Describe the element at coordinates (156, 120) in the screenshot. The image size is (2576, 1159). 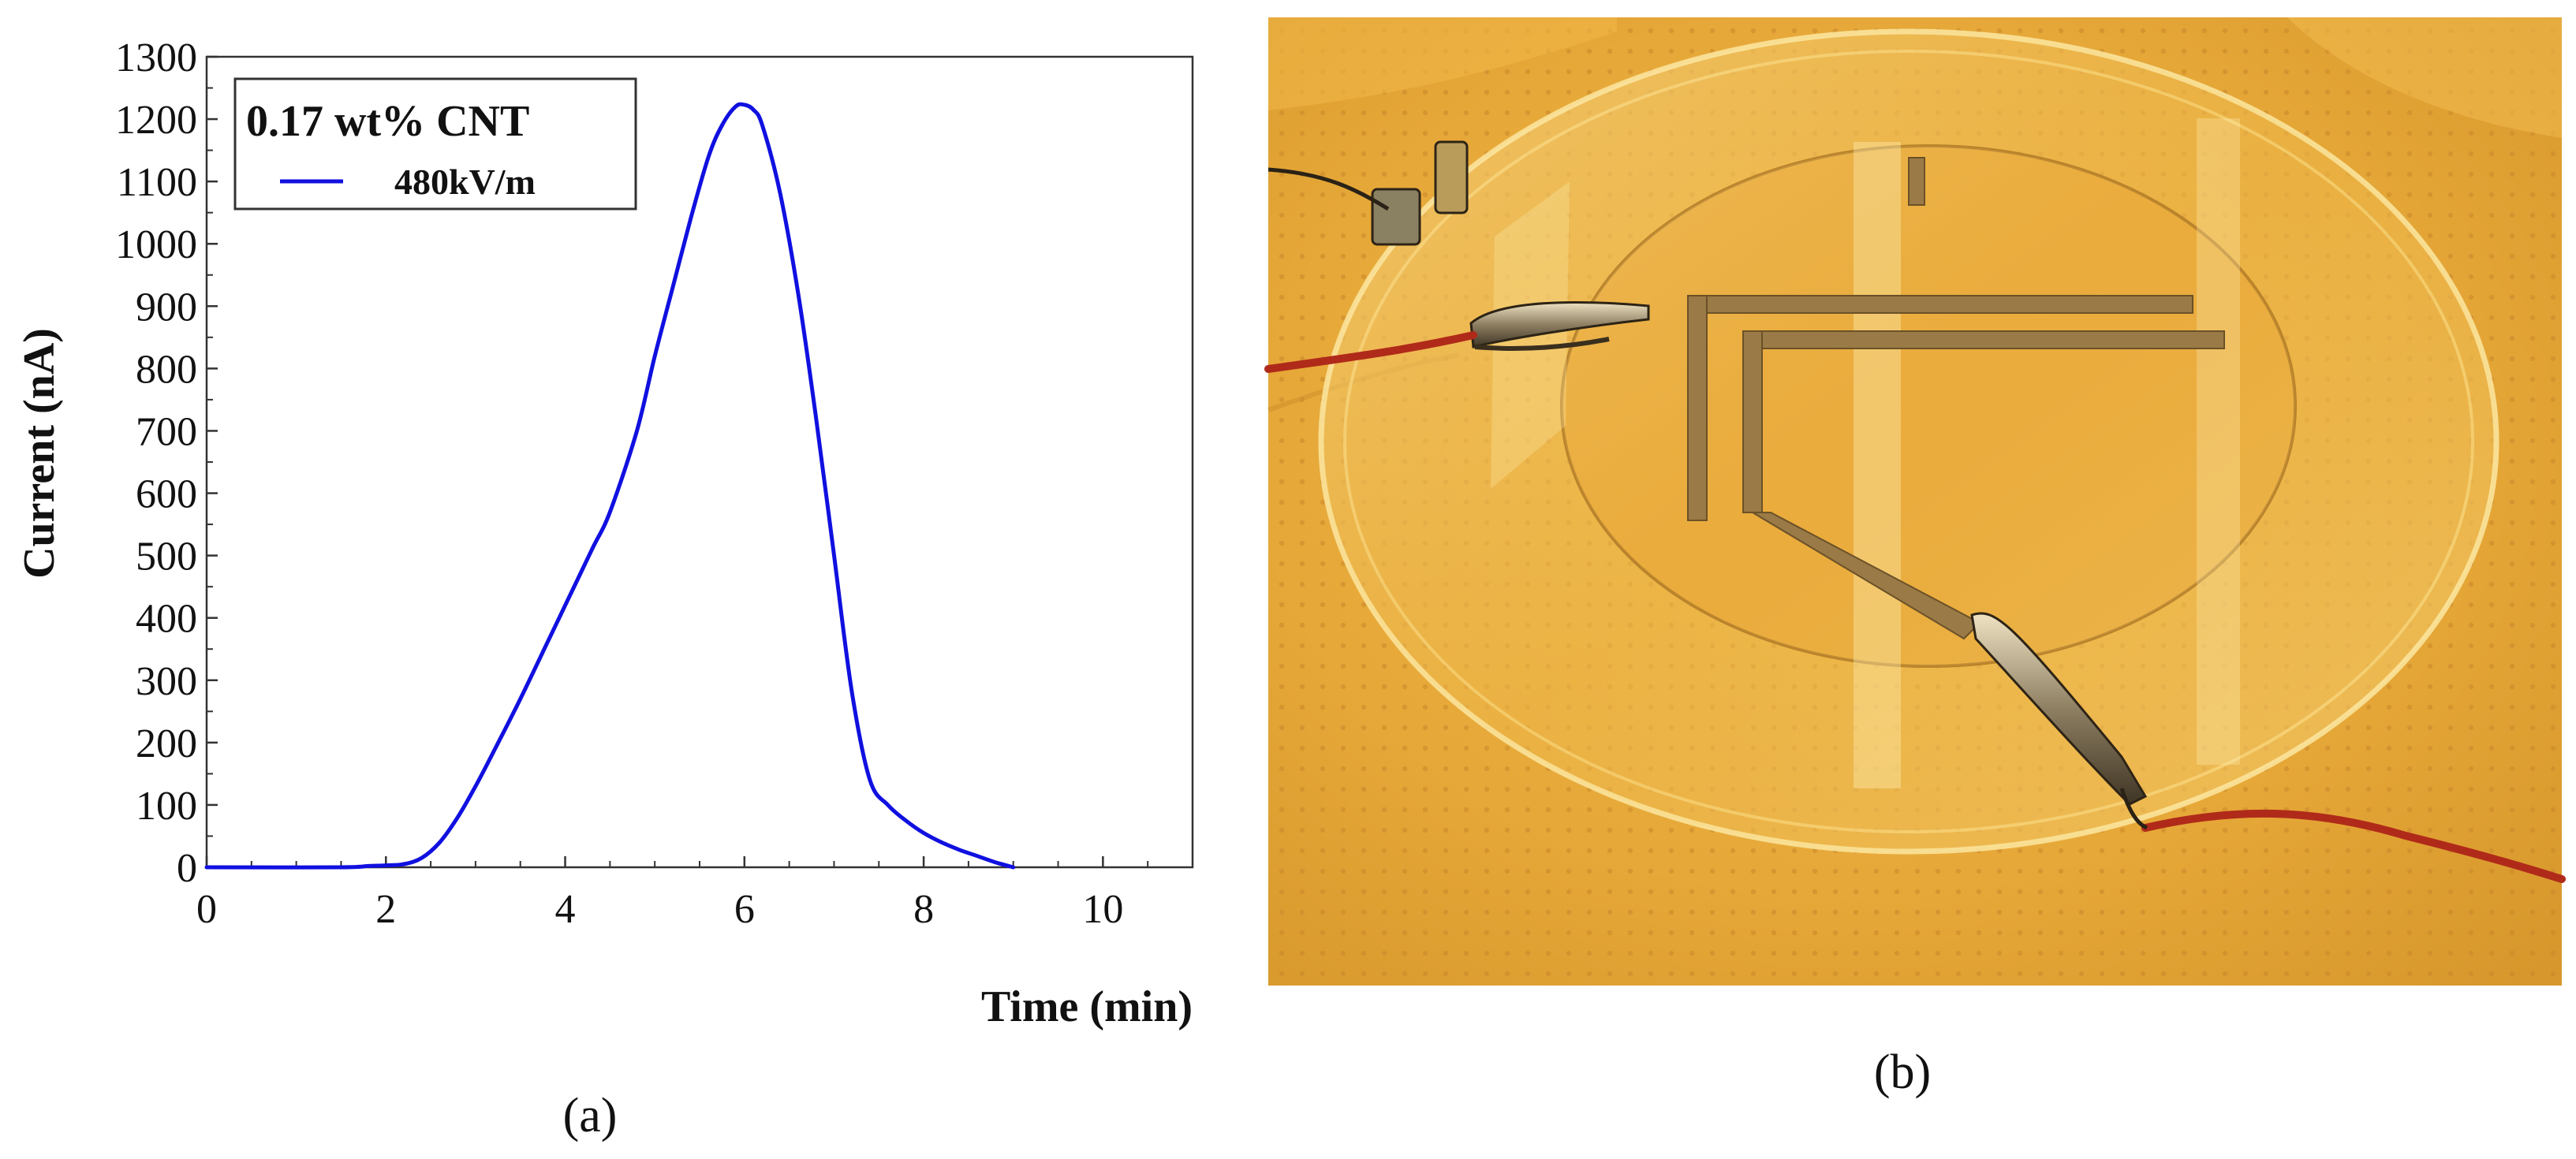
I see `y-tick-label: 1200` at that location.